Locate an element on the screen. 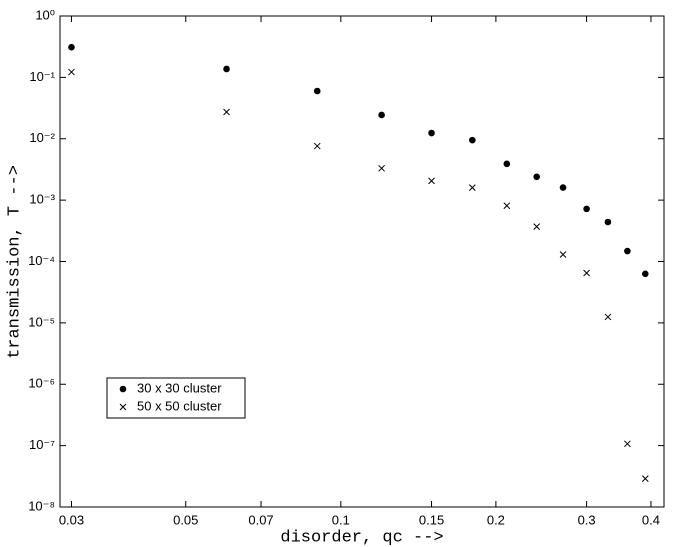 The image size is (684, 547). y-tick-label: 10⁻⁷ is located at coordinates (42, 444).